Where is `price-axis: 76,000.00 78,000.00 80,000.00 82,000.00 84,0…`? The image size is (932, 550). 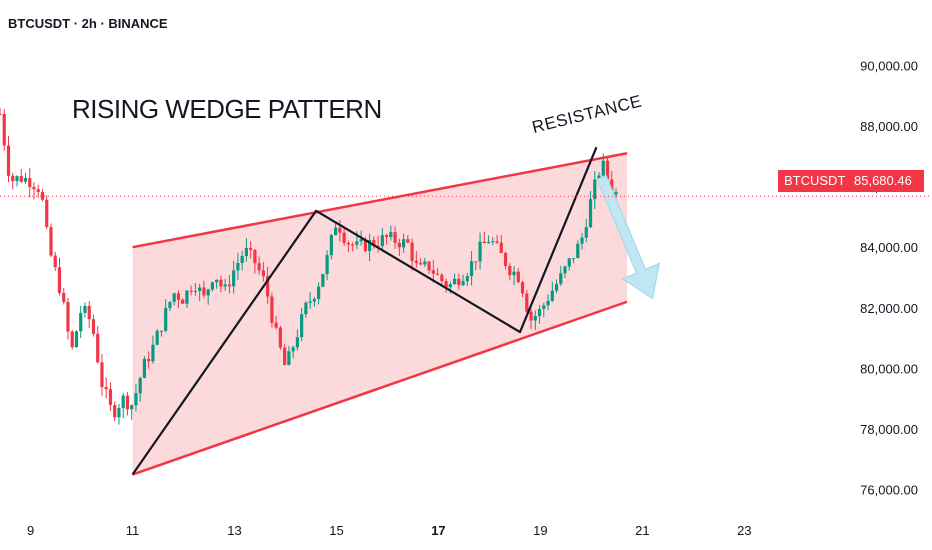
price-axis: 76,000.00 78,000.00 80,000.00 82,000.00 84,0… is located at coordinates (889, 277).